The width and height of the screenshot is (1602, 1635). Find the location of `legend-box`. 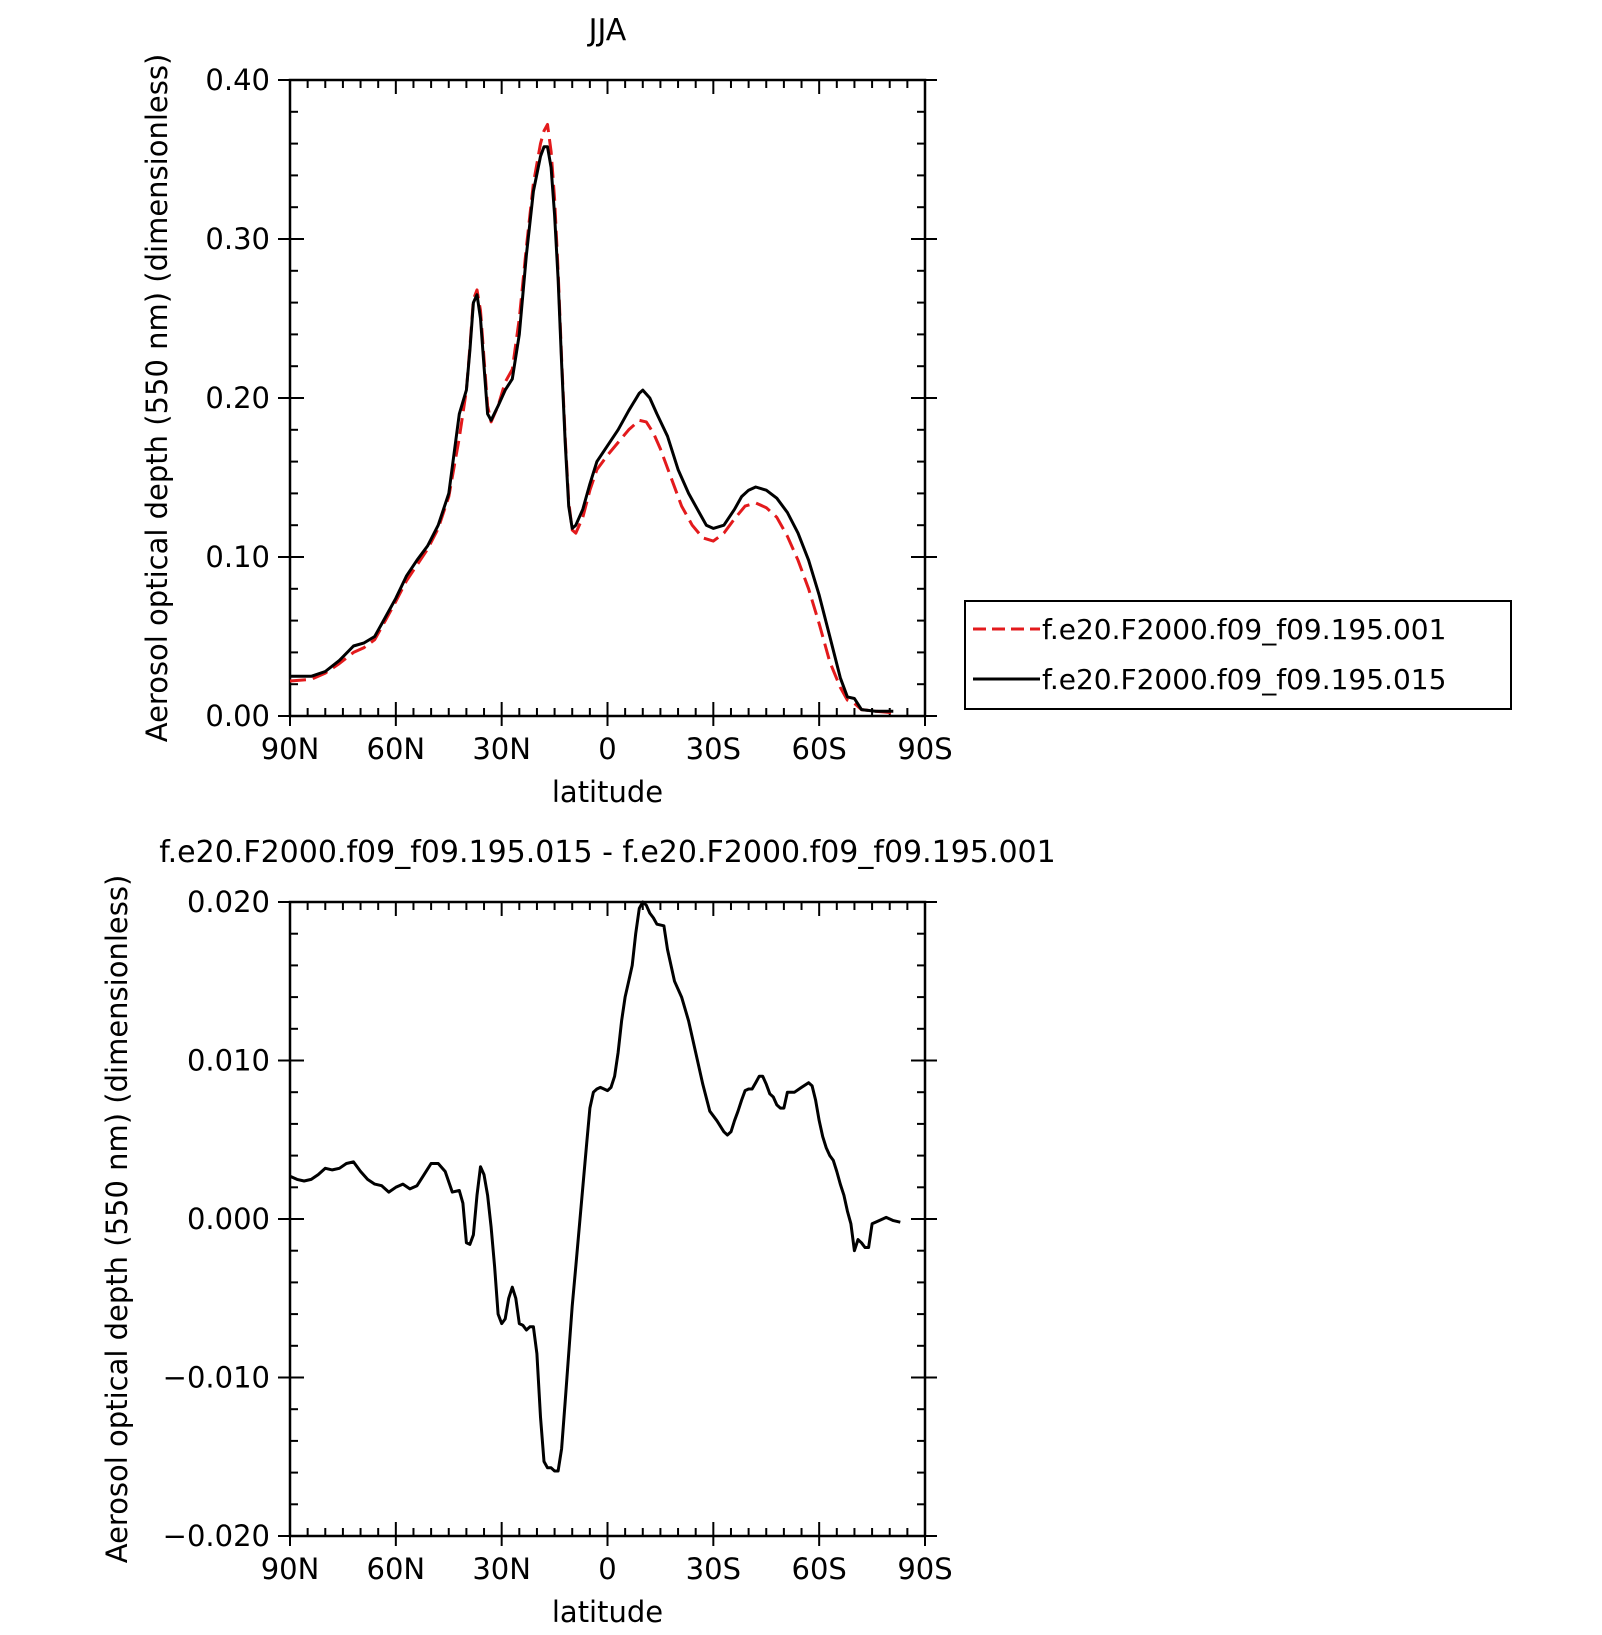

legend-box is located at coordinates (1238, 655).